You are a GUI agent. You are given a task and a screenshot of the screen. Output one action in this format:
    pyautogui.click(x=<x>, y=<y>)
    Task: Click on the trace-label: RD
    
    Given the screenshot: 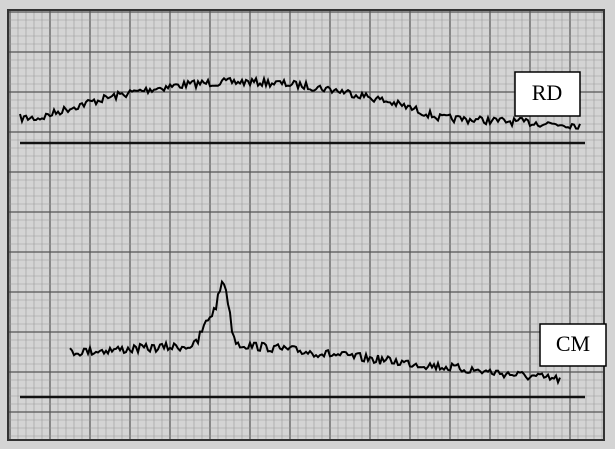 What is the action you would take?
    pyautogui.click(x=547, y=92)
    